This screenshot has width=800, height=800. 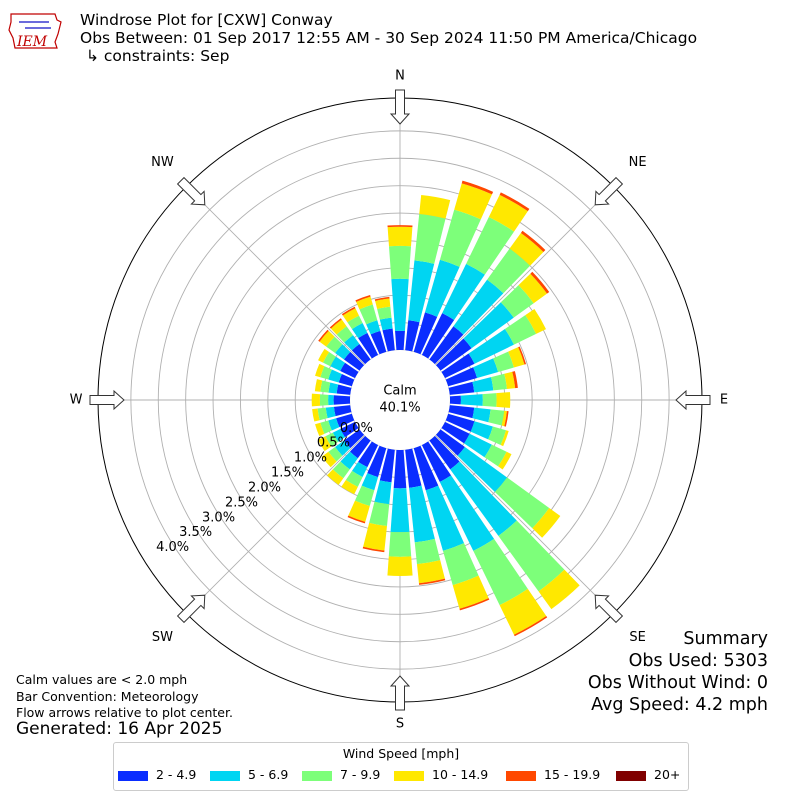 What do you see at coordinates (399, 391) in the screenshot?
I see `calm-label: Calm` at bounding box center [399, 391].